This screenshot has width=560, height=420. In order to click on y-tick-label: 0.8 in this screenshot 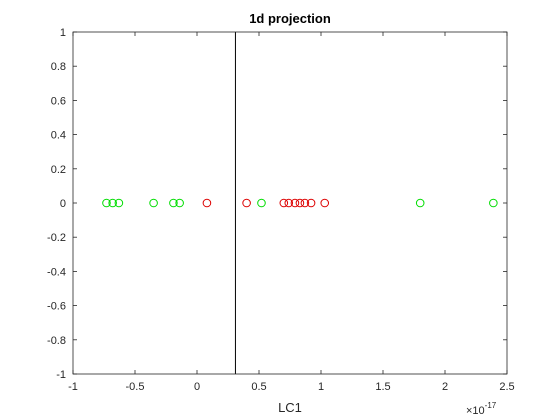, I will do `click(58, 67)`.